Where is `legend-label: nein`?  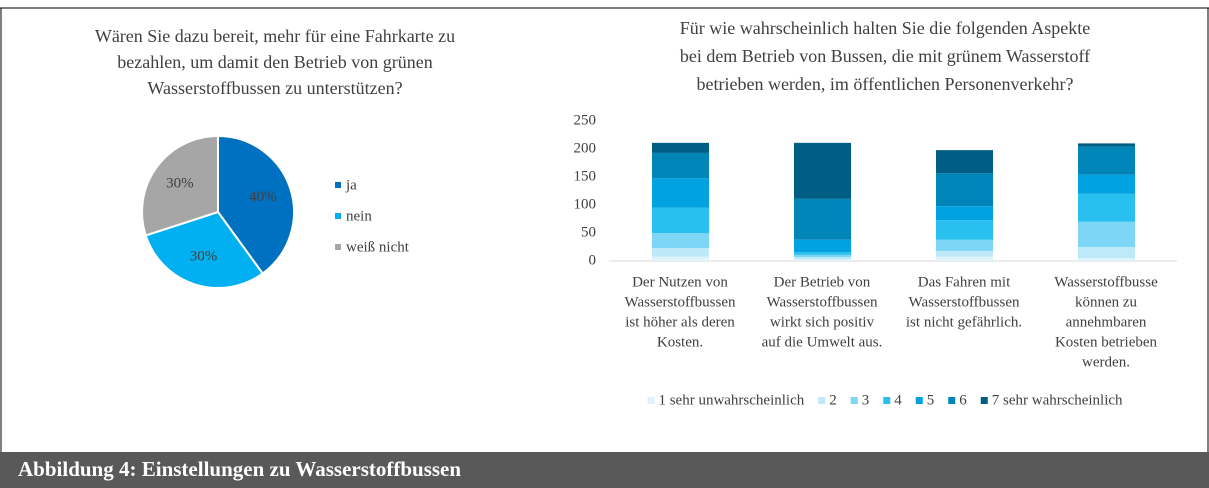
legend-label: nein is located at coordinates (359, 216).